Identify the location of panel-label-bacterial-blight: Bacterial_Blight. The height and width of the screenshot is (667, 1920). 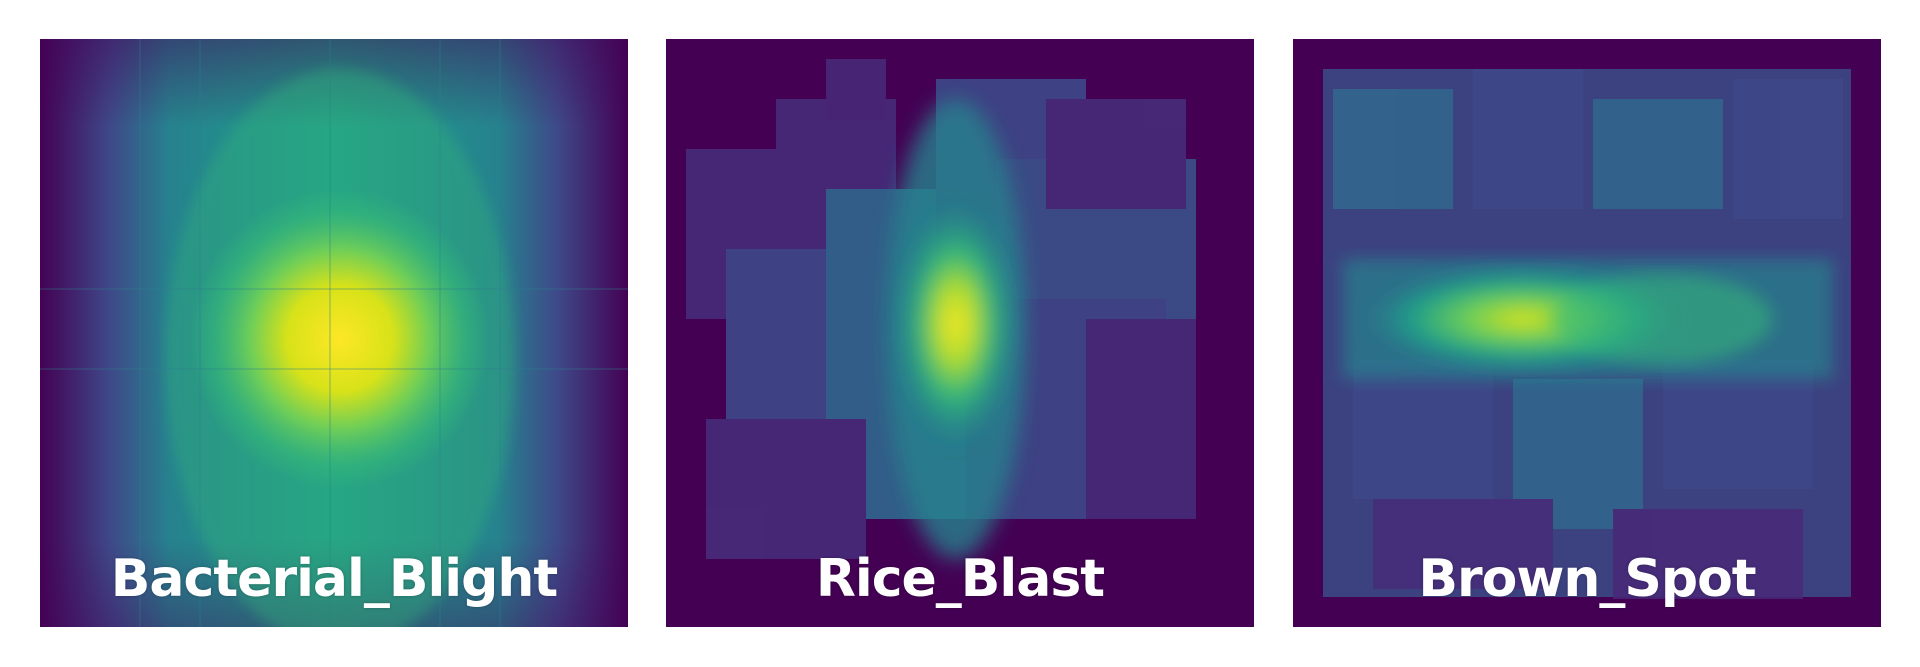
(334, 579).